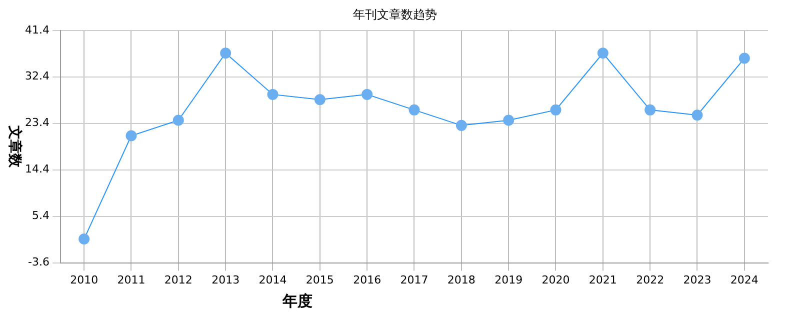 Image resolution: width=790 pixels, height=330 pixels. I want to click on chart-title: 年刊文章数趋势, so click(395, 14).